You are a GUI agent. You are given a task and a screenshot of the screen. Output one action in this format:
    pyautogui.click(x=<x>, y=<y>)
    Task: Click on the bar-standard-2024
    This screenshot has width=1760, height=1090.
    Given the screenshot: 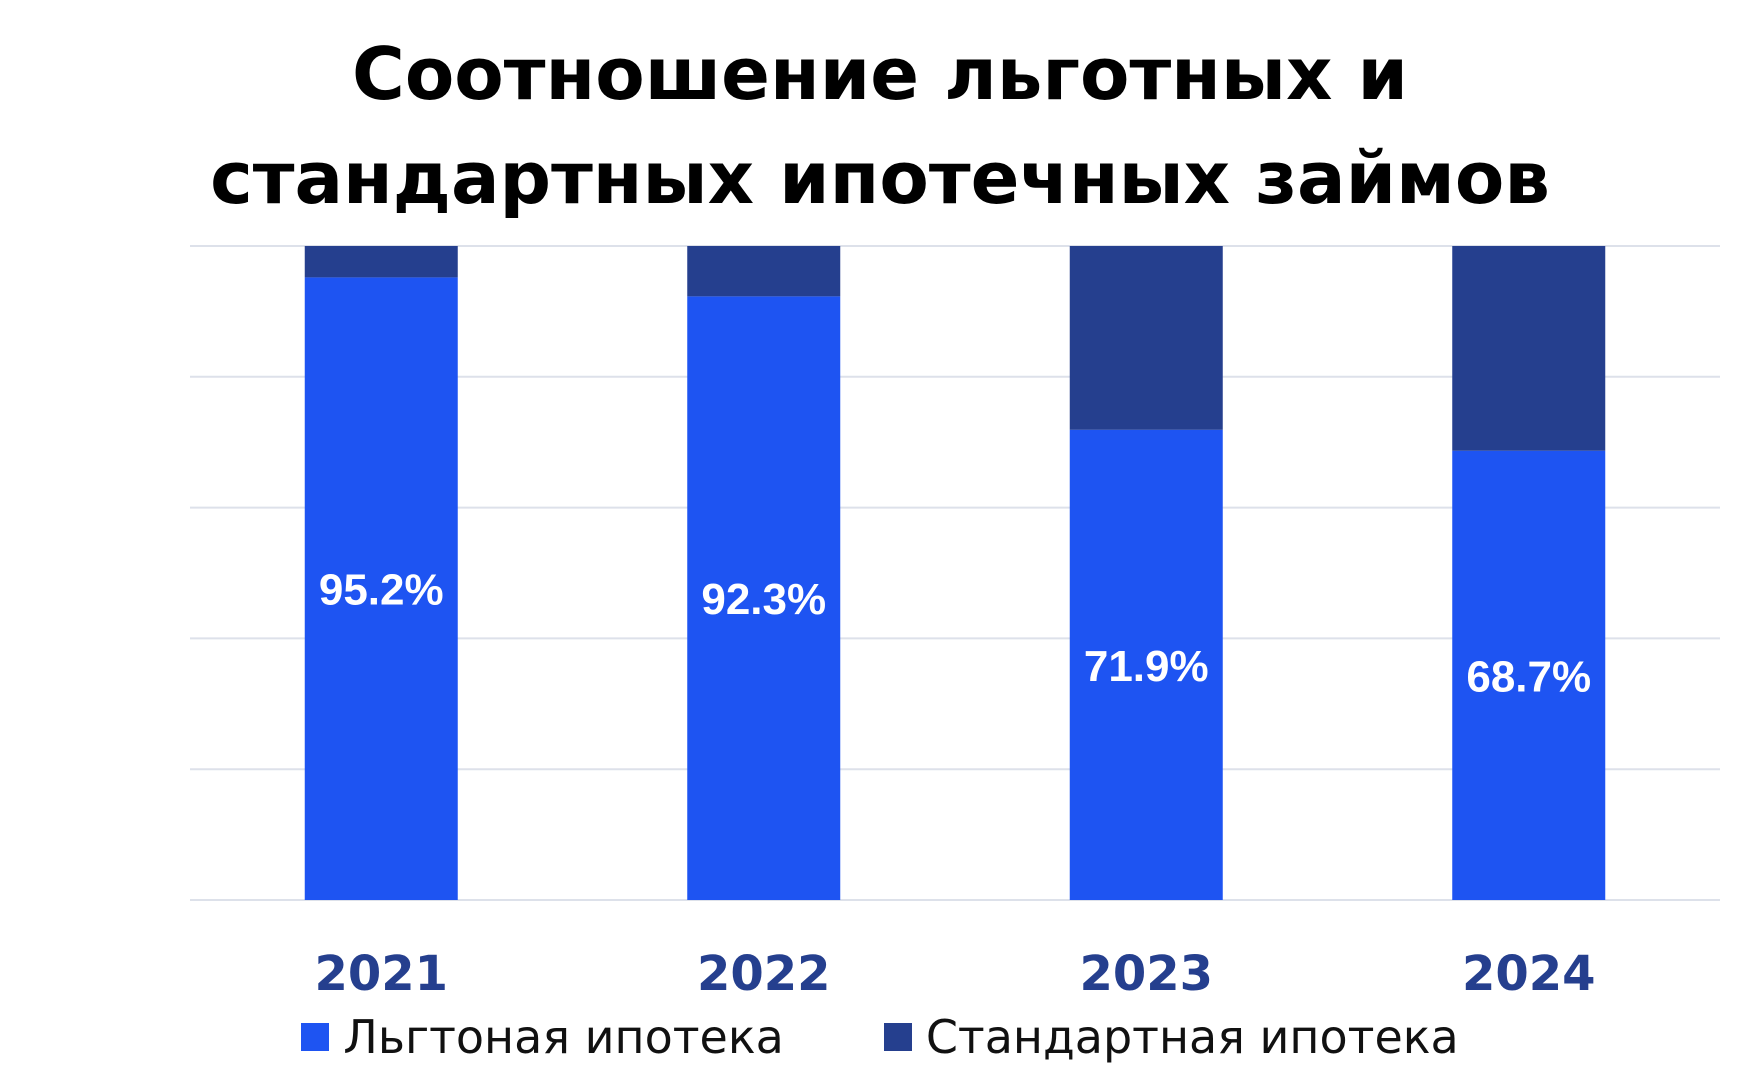 What is the action you would take?
    pyautogui.click(x=1529, y=348)
    